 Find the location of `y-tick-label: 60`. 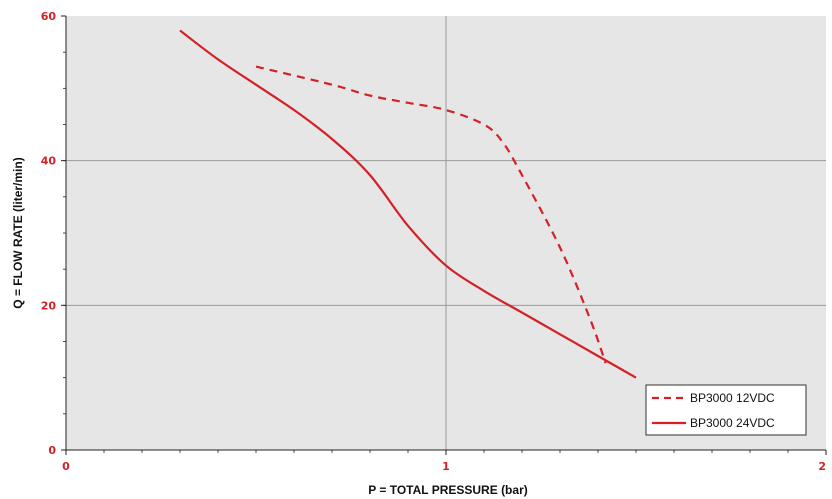

y-tick-label: 60 is located at coordinates (49, 16).